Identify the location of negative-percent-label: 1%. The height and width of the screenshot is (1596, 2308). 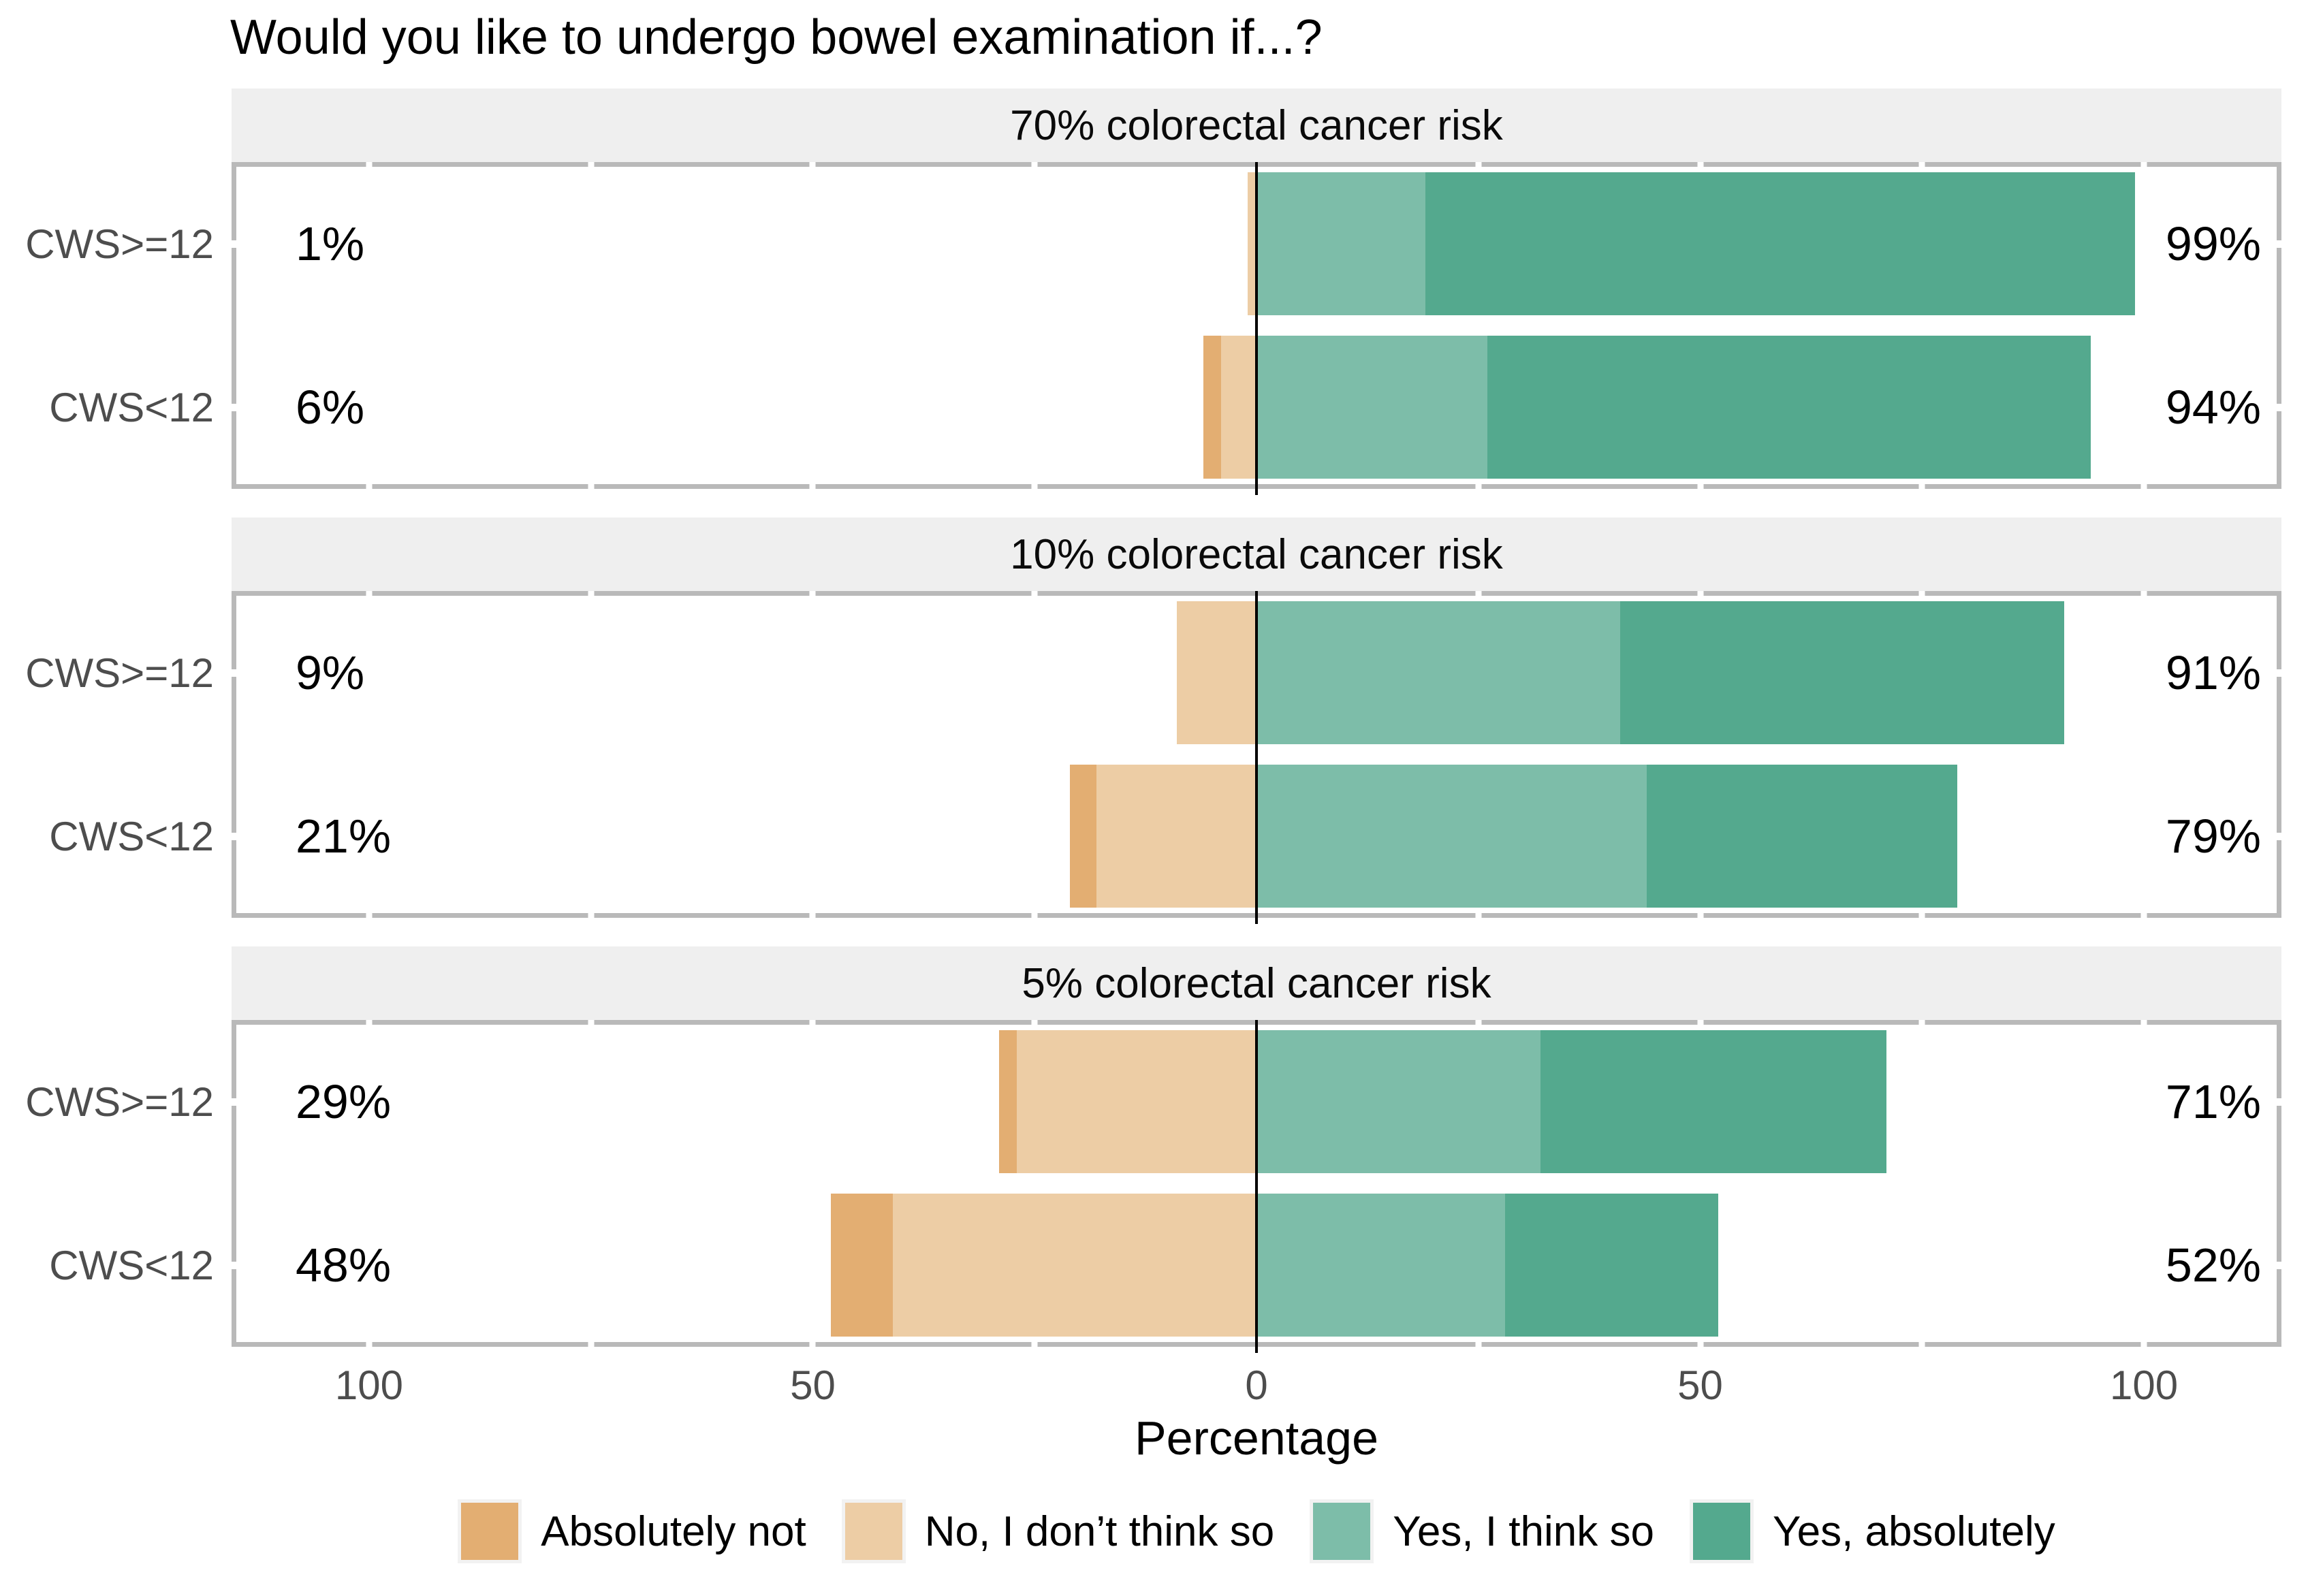
(330, 243).